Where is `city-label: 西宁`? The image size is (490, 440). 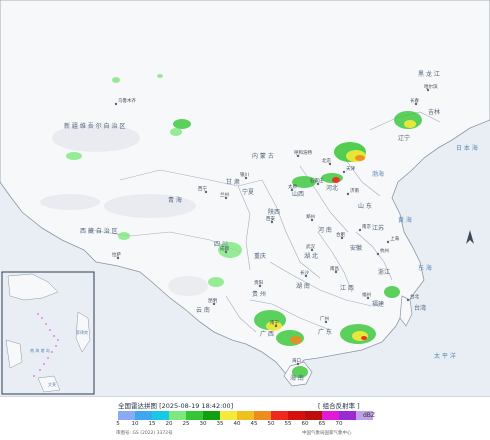
city-label: 西宁 is located at coordinates (202, 188).